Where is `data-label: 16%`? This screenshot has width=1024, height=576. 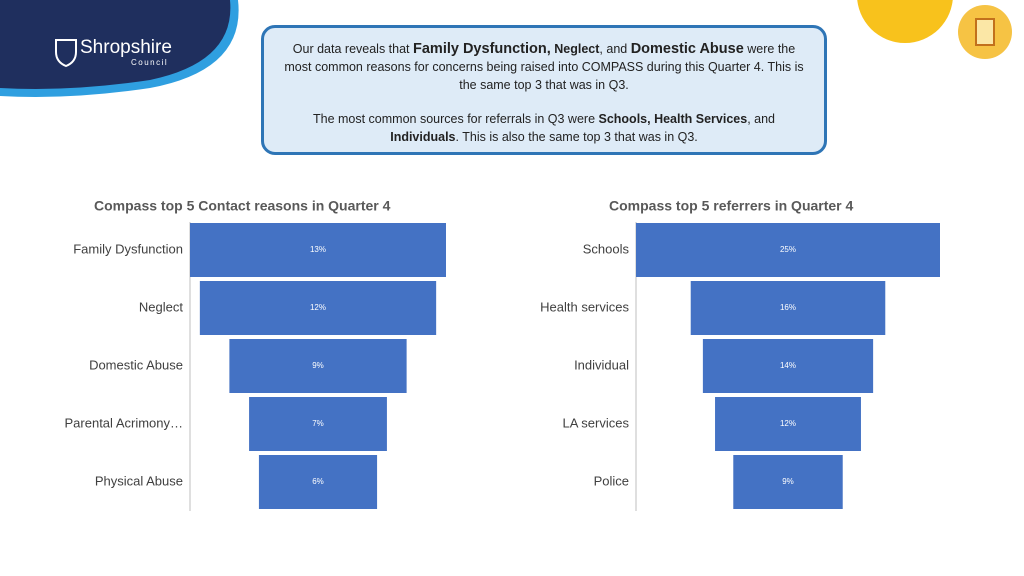
data-label: 16% is located at coordinates (788, 307).